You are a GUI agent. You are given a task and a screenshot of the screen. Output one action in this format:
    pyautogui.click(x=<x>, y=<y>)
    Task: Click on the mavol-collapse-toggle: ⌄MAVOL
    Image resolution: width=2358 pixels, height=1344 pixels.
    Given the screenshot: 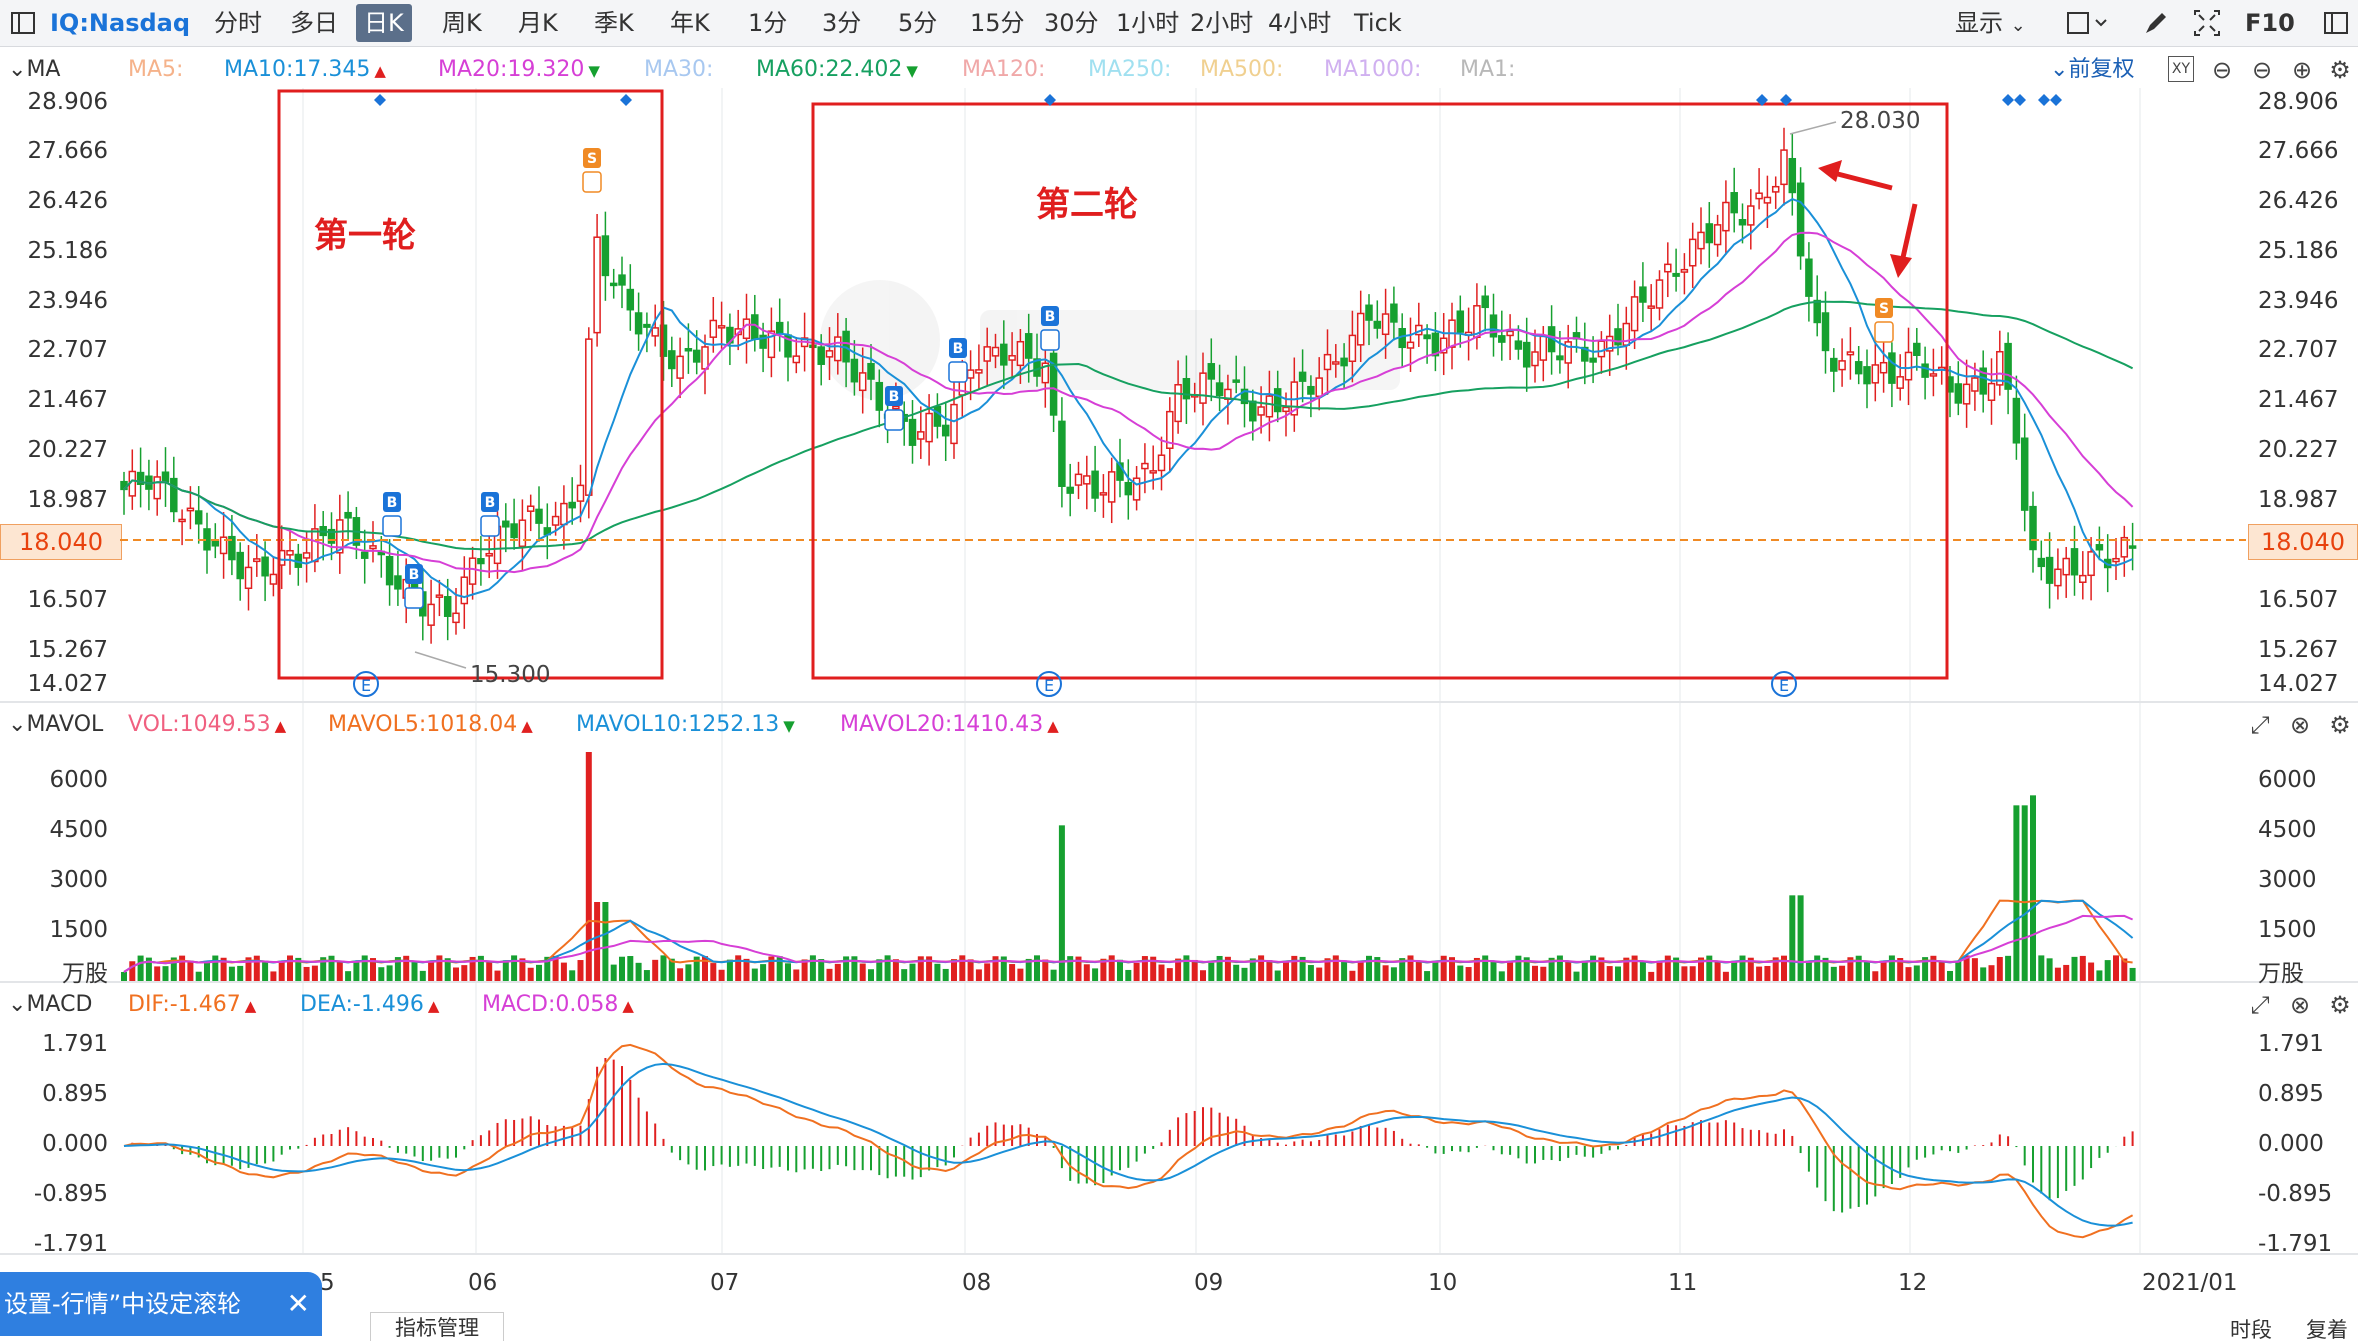 What is the action you would take?
    pyautogui.click(x=56, y=724)
    